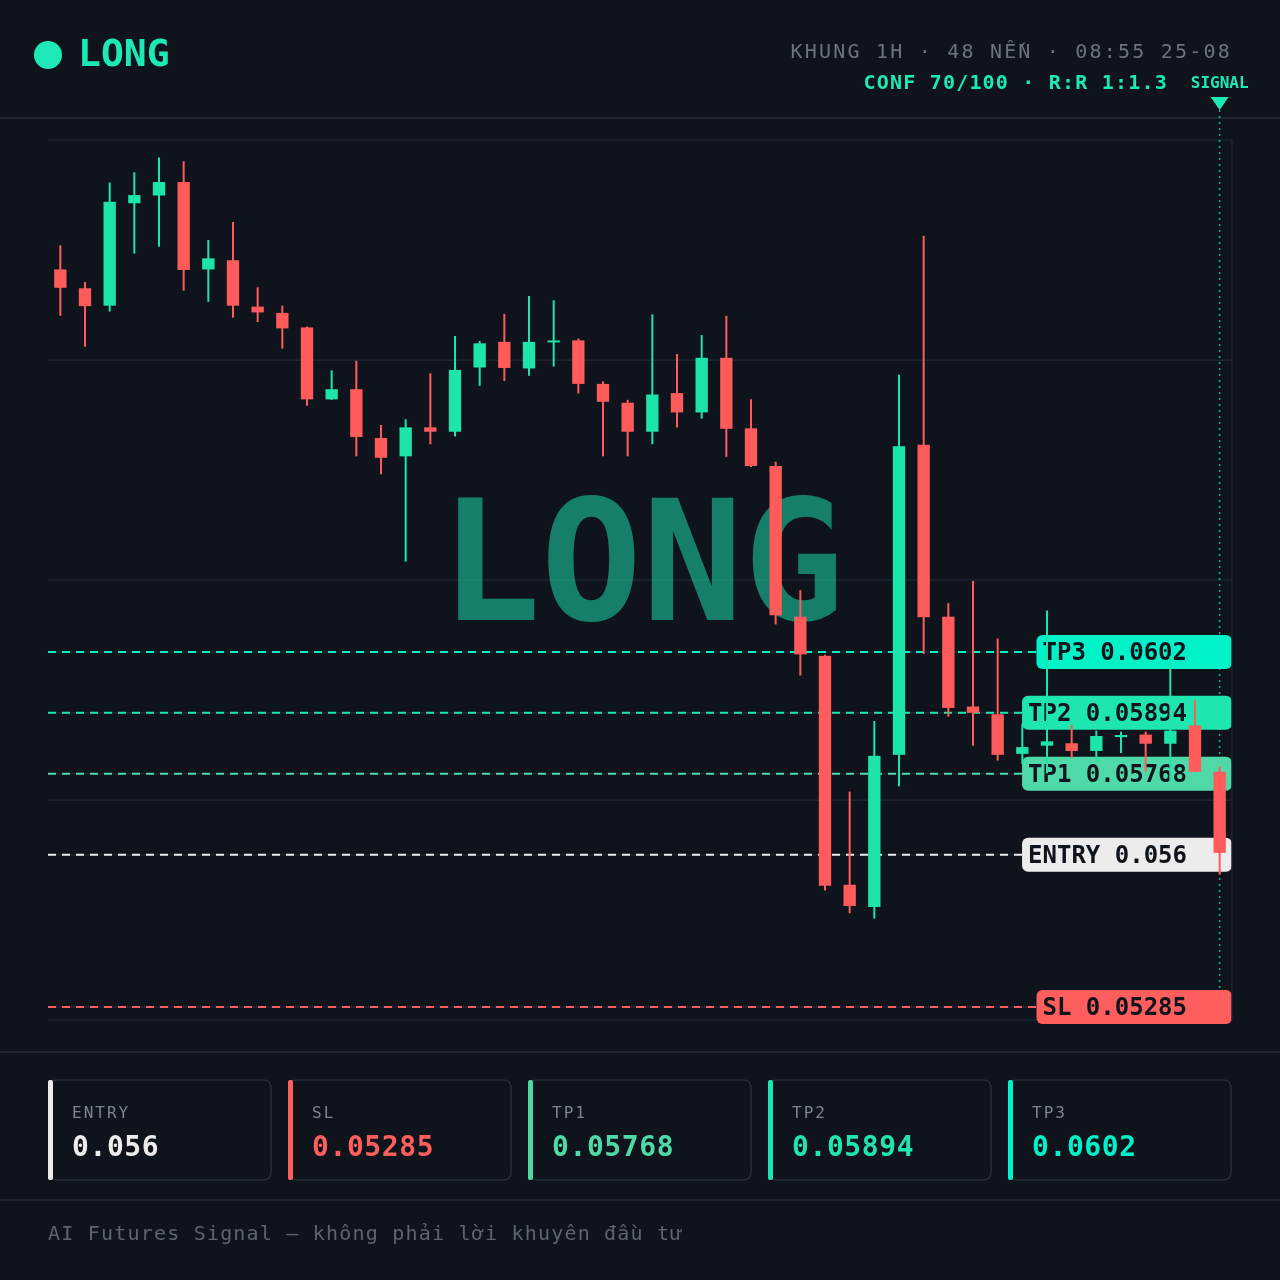 The width and height of the screenshot is (1280, 1280). What do you see at coordinates (613, 1146) in the screenshot?
I see `data-label: 0.05768` at bounding box center [613, 1146].